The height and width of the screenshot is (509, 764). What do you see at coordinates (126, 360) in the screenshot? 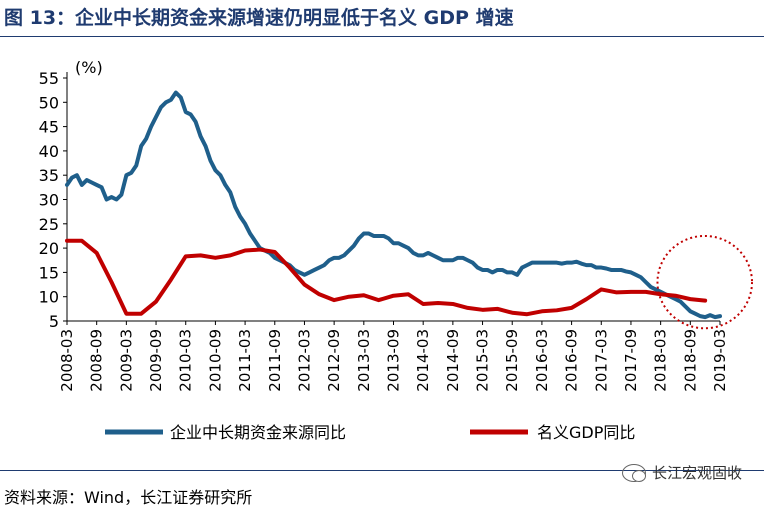
I see `x-tick-label: 2009-03` at bounding box center [126, 360].